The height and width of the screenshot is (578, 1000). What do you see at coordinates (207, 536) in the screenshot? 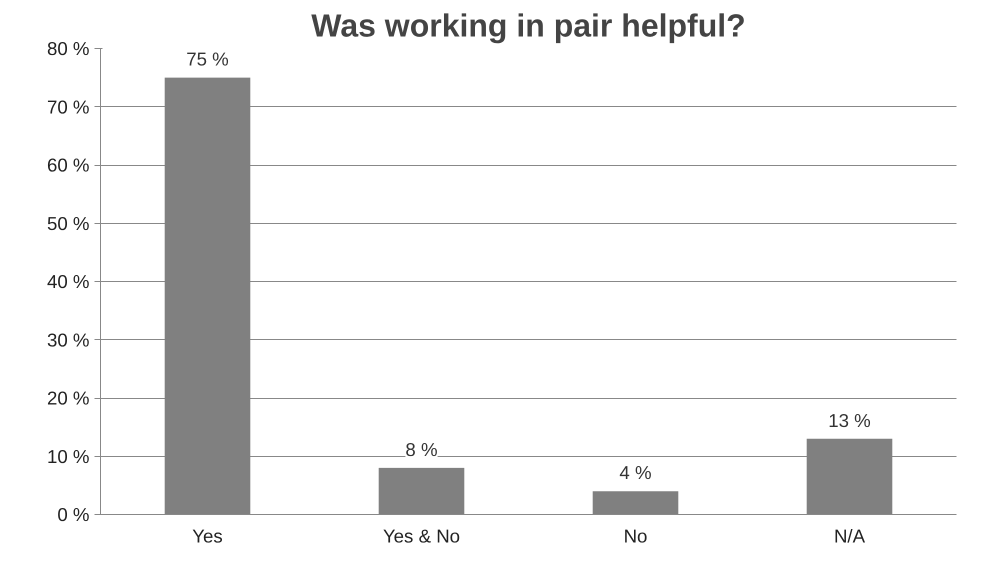
I see `x-tick-label: Yes` at bounding box center [207, 536].